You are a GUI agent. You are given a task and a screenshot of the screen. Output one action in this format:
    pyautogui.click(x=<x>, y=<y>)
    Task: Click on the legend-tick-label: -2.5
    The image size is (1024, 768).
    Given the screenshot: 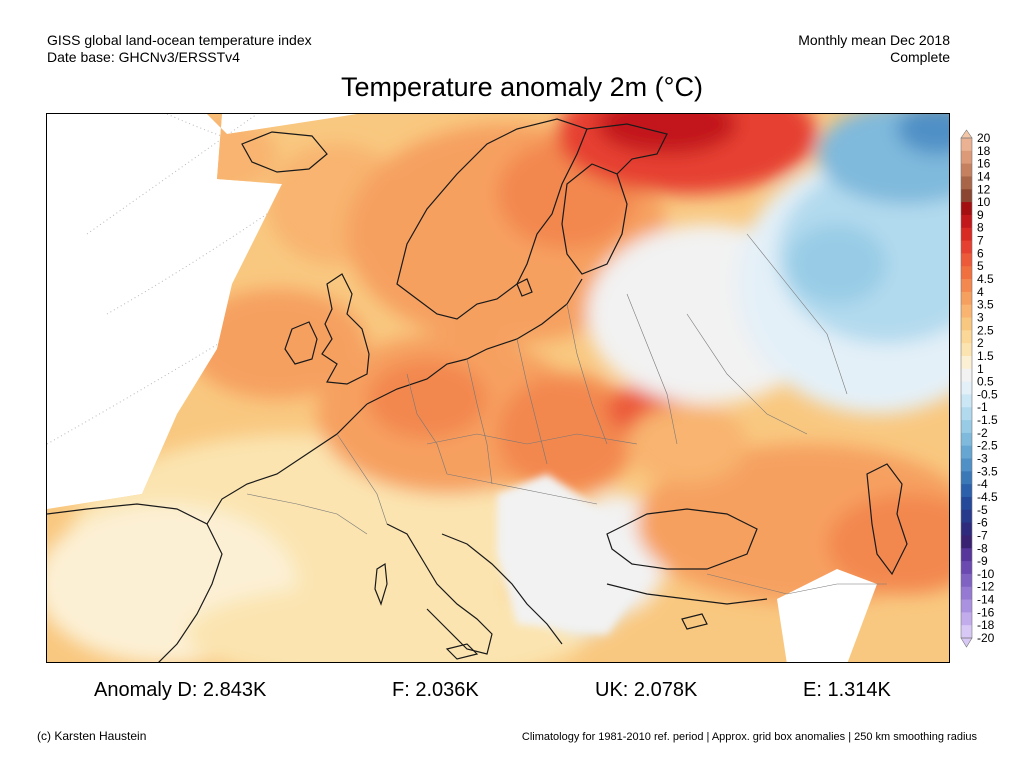 What is the action you would take?
    pyautogui.click(x=987, y=446)
    